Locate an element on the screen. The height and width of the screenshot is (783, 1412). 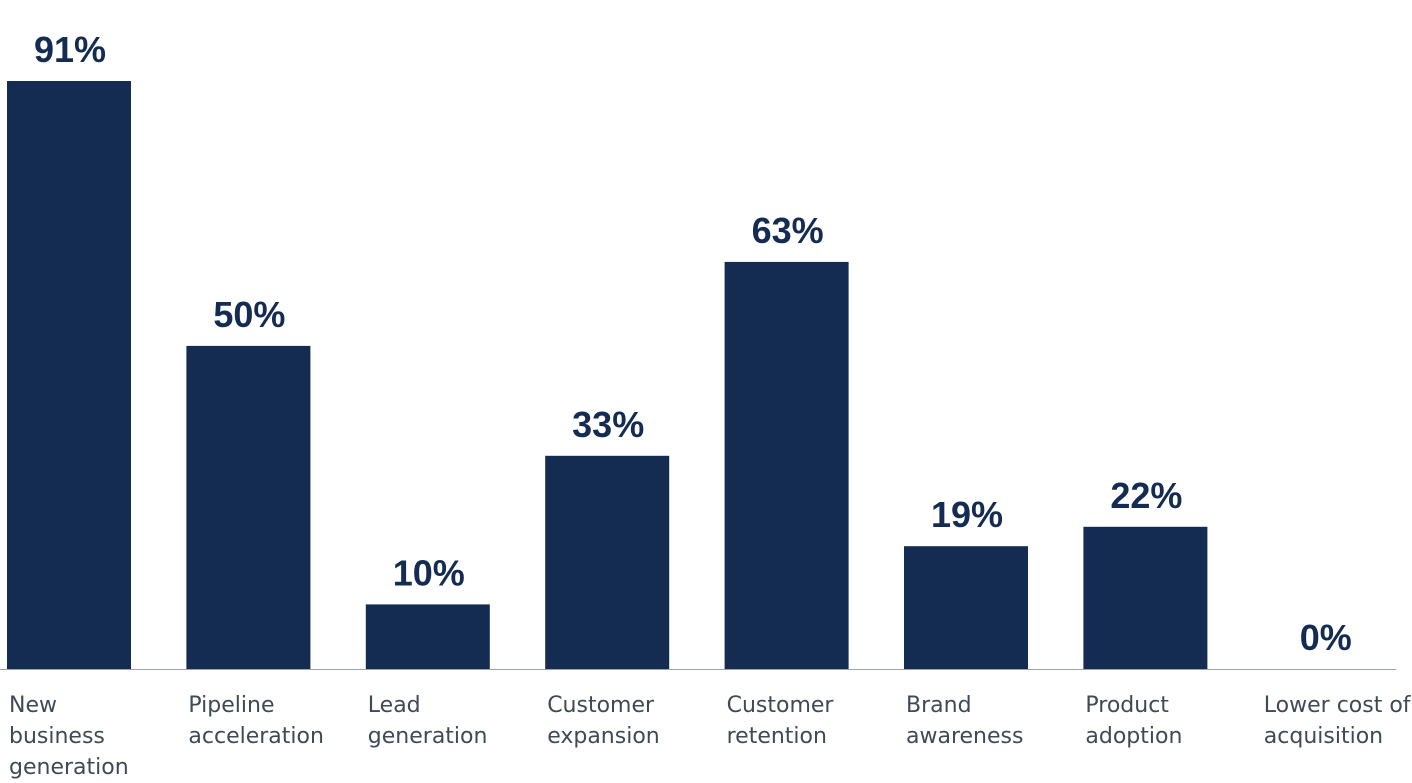
data-label: 10% is located at coordinates (429, 572).